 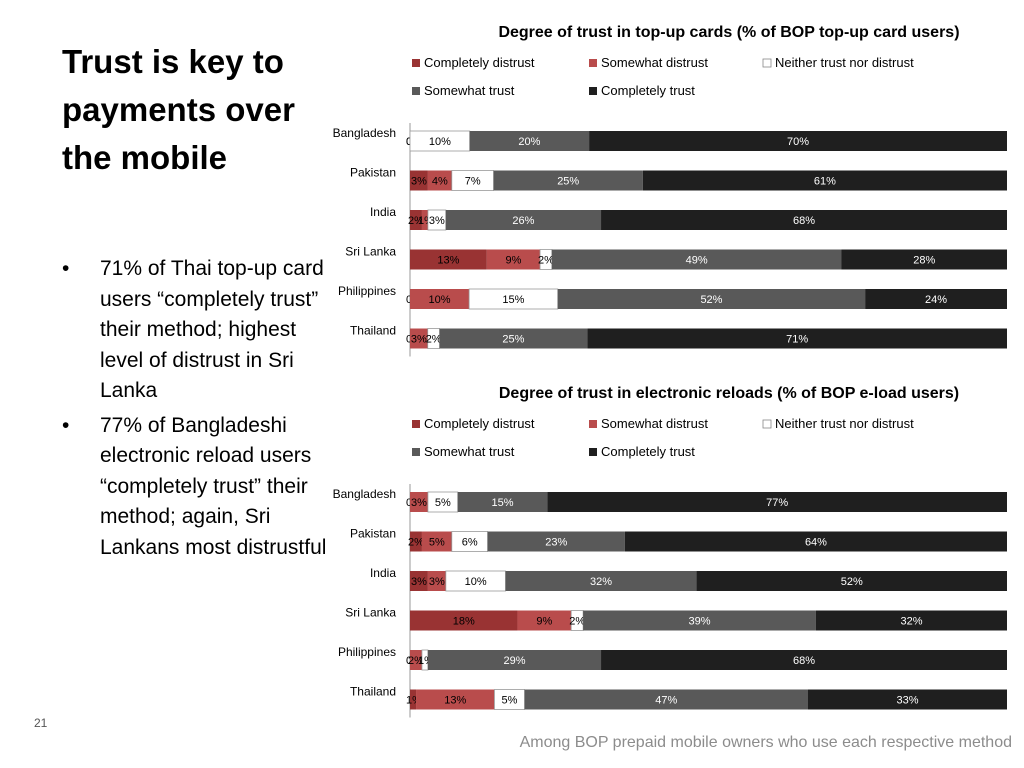 I want to click on data-label: 70%, so click(x=798, y=142).